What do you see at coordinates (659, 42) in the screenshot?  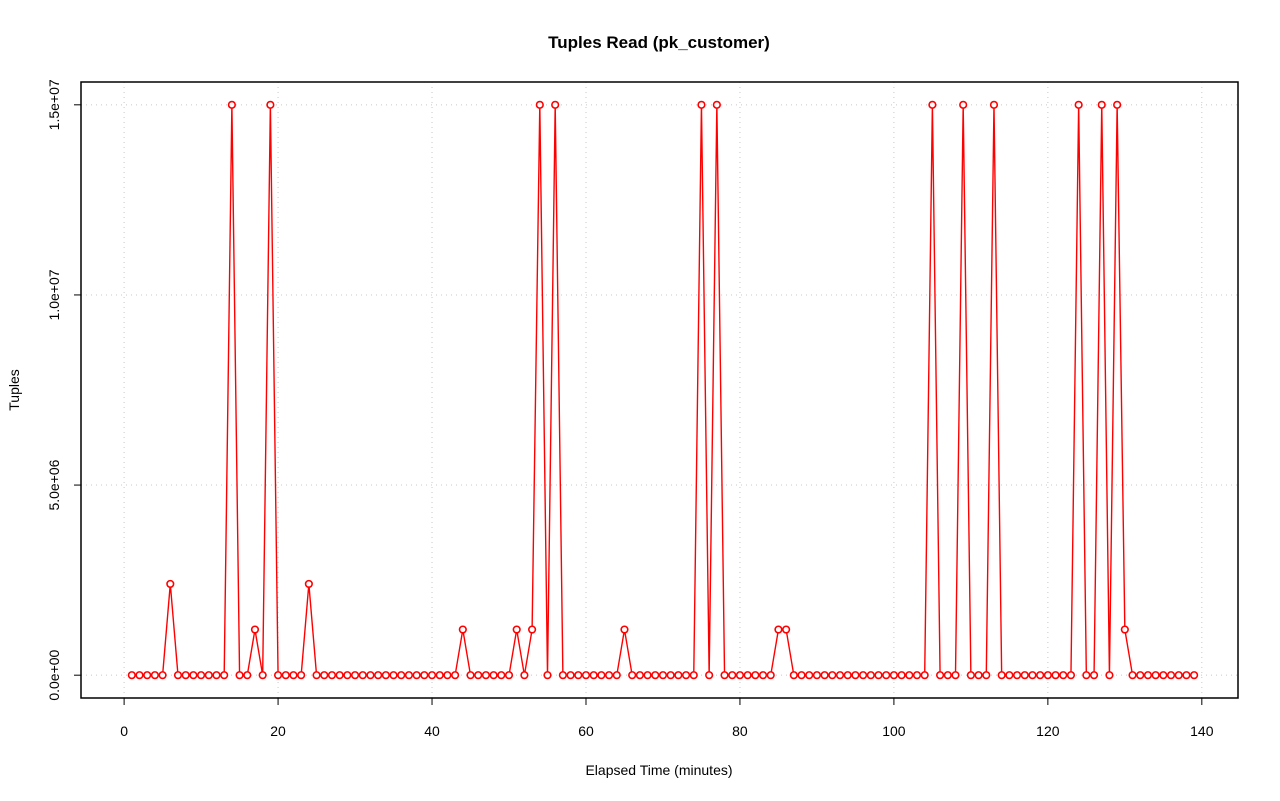 I see `chart-title: Tuples Read (pk_customer)` at bounding box center [659, 42].